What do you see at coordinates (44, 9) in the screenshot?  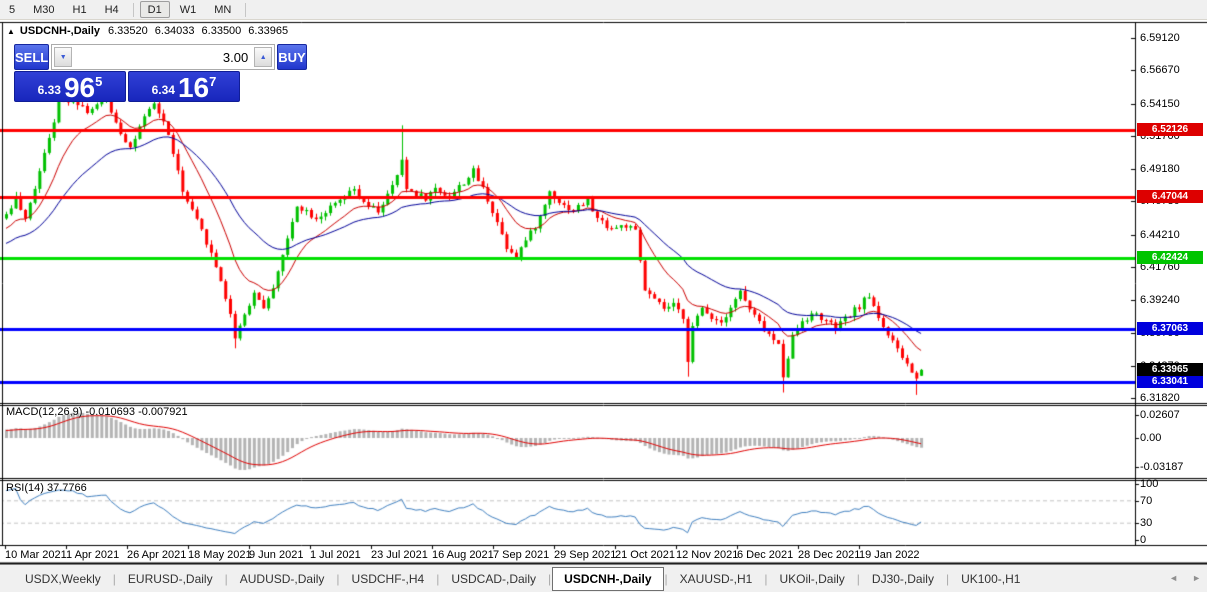 I see `timeframe-button-M30: M30` at bounding box center [44, 9].